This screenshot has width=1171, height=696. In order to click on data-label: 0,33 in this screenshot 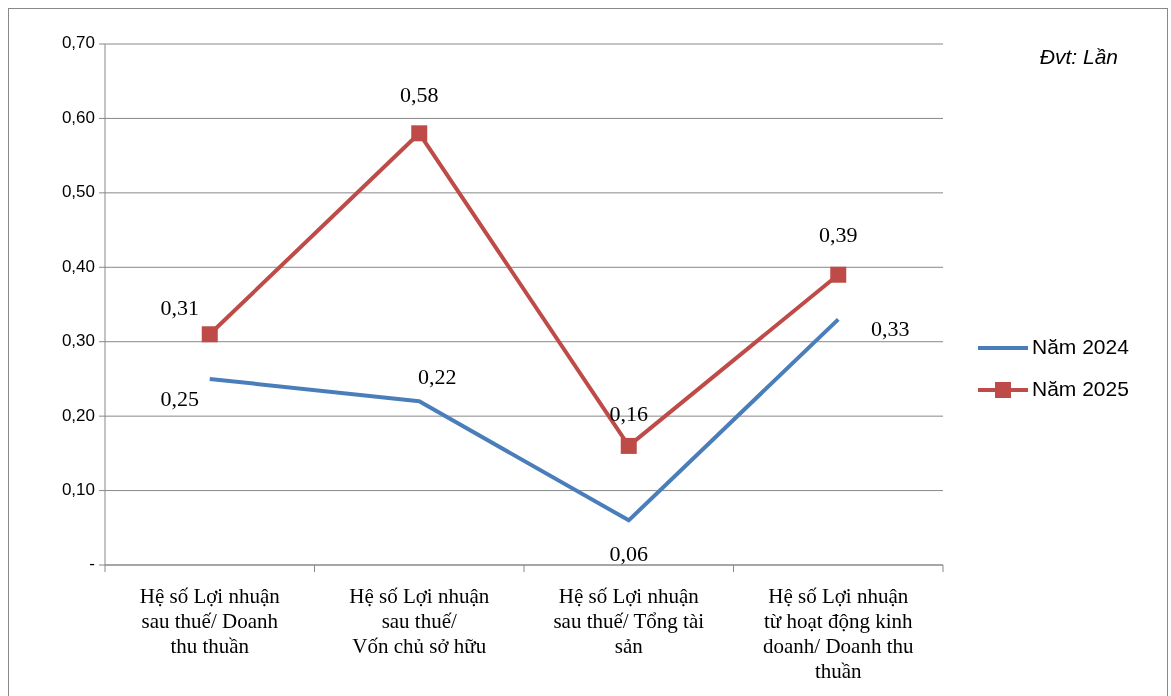, I will do `click(890, 329)`.